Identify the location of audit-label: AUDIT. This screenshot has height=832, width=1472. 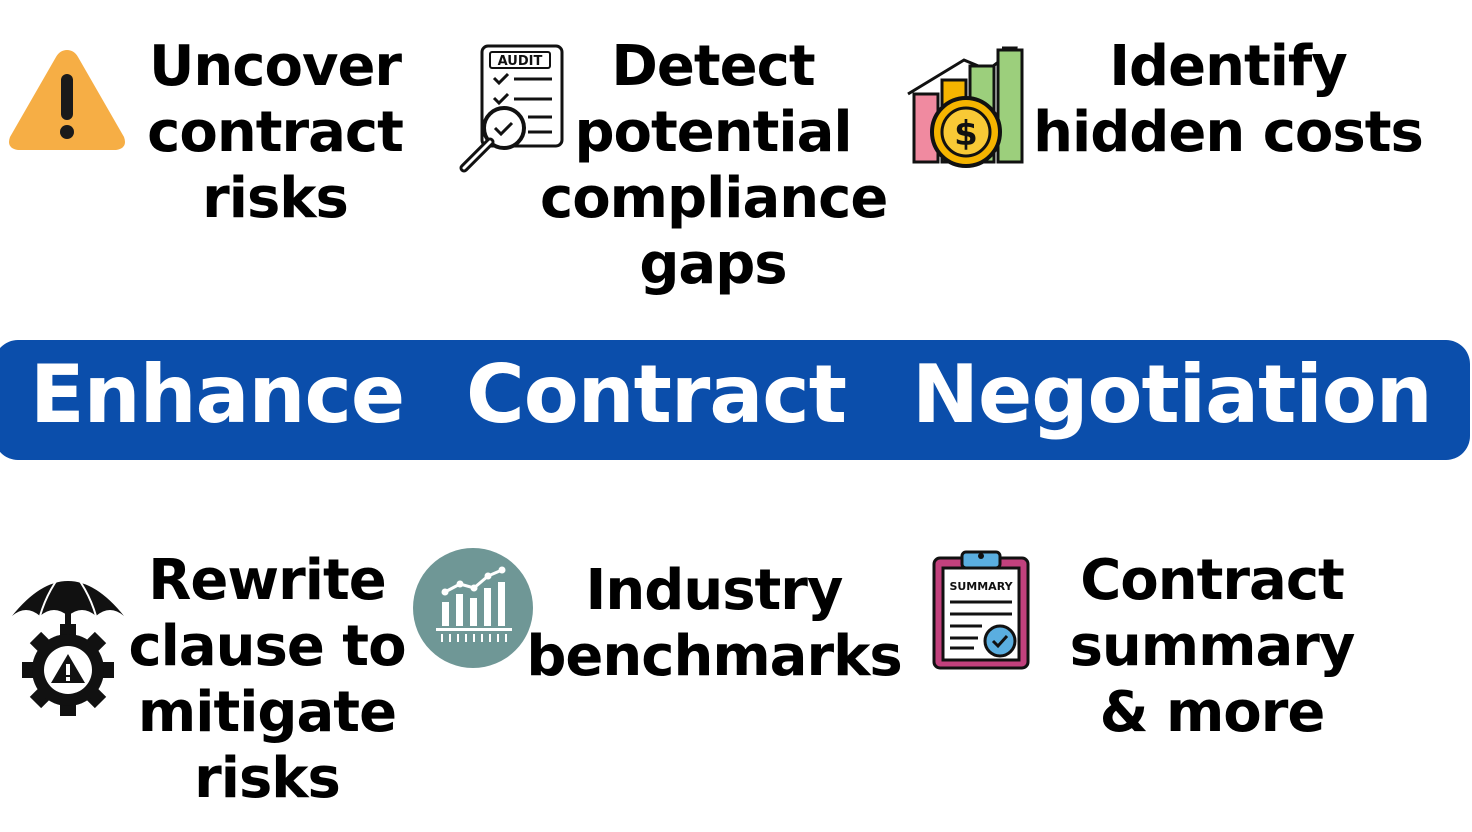
(520, 61).